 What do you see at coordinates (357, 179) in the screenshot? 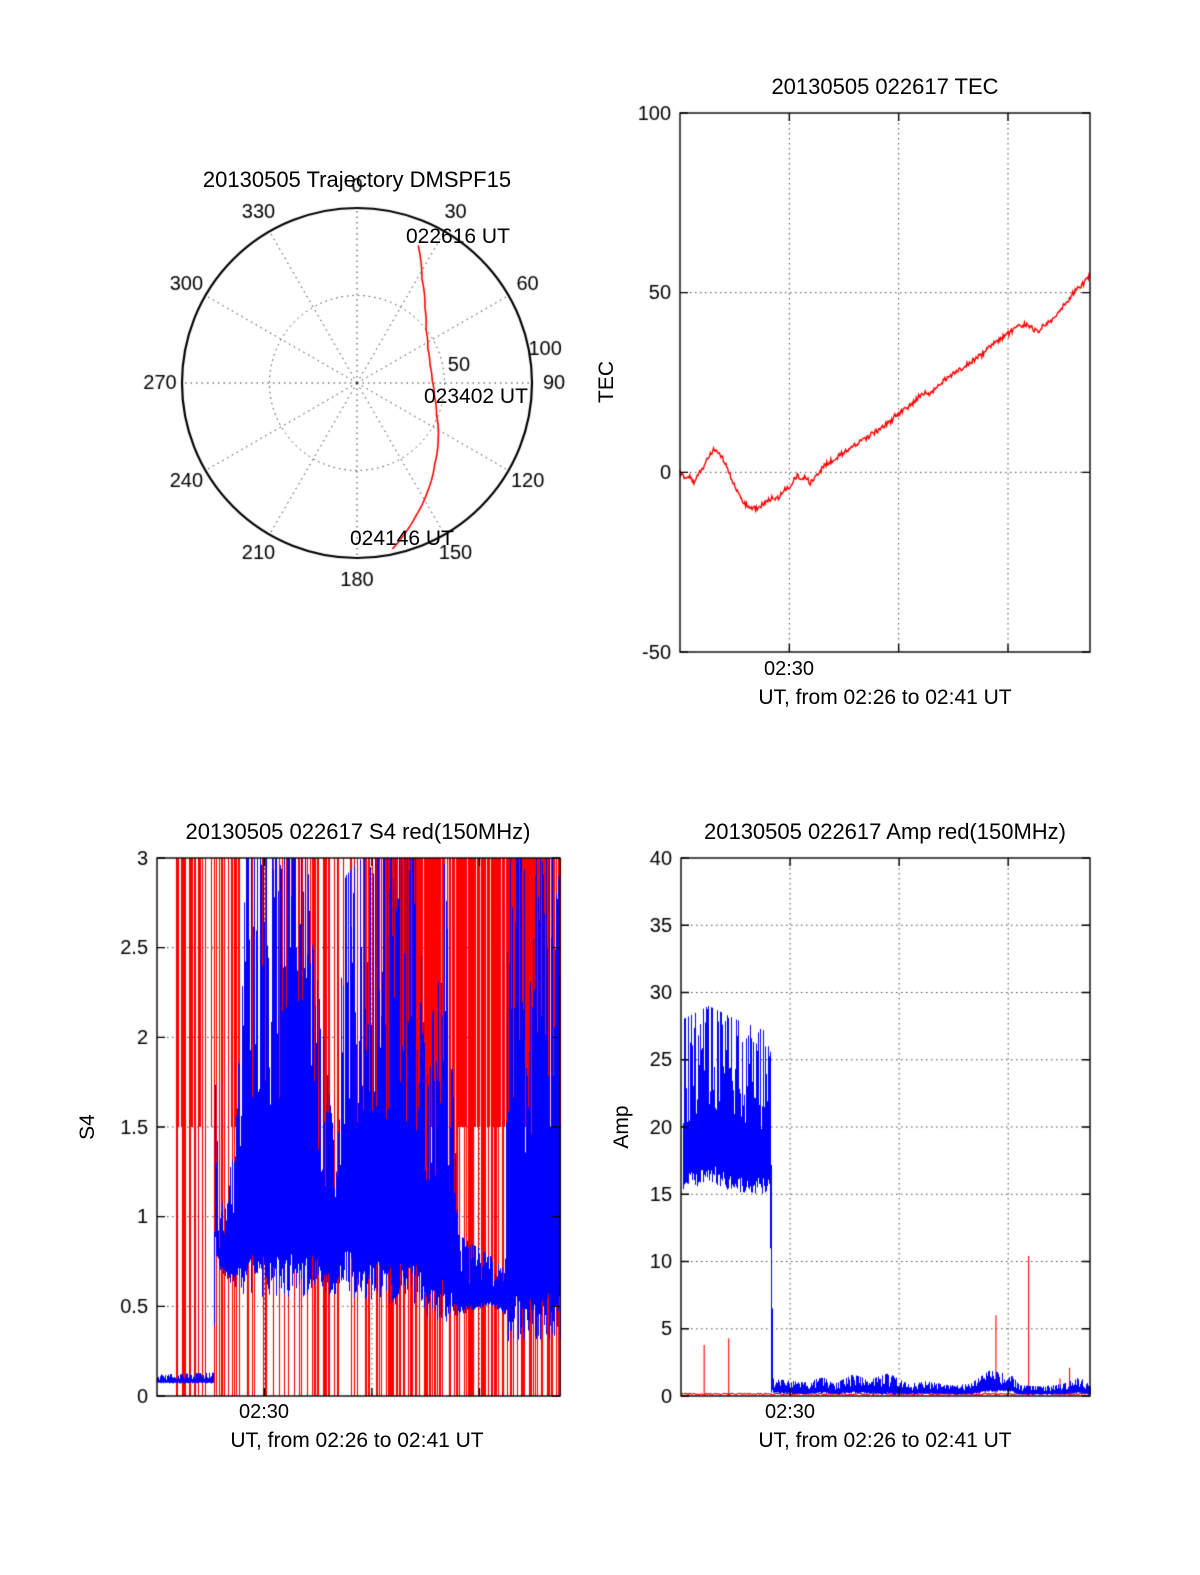
I see `trajectory-plot-title: 20130505 Trajectory DMSPF15` at bounding box center [357, 179].